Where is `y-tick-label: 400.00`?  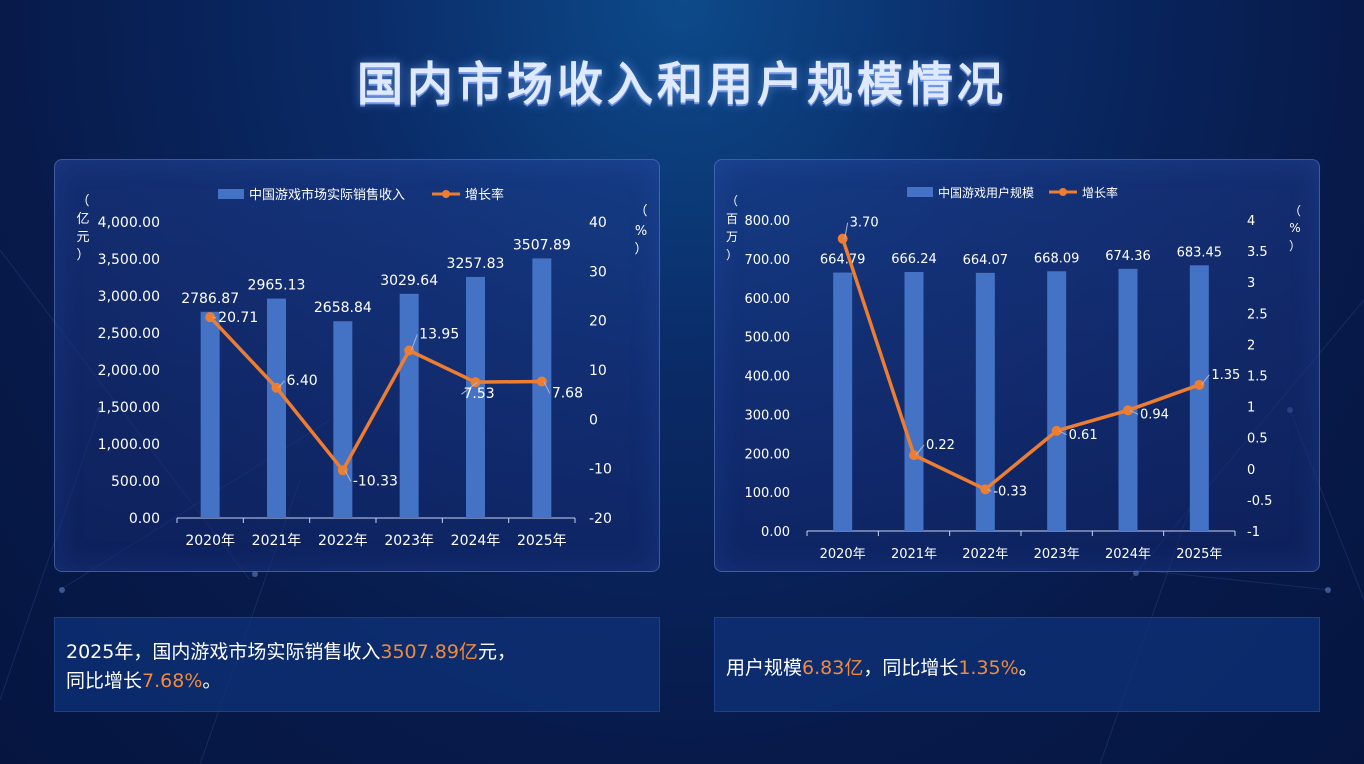 y-tick-label: 400.00 is located at coordinates (768, 377).